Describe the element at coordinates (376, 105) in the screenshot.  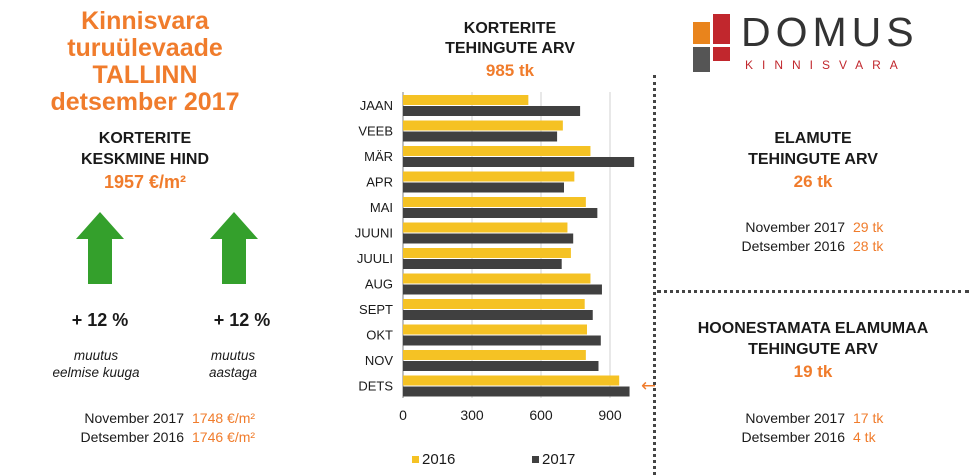
I see `category-label: JAAN` at that location.